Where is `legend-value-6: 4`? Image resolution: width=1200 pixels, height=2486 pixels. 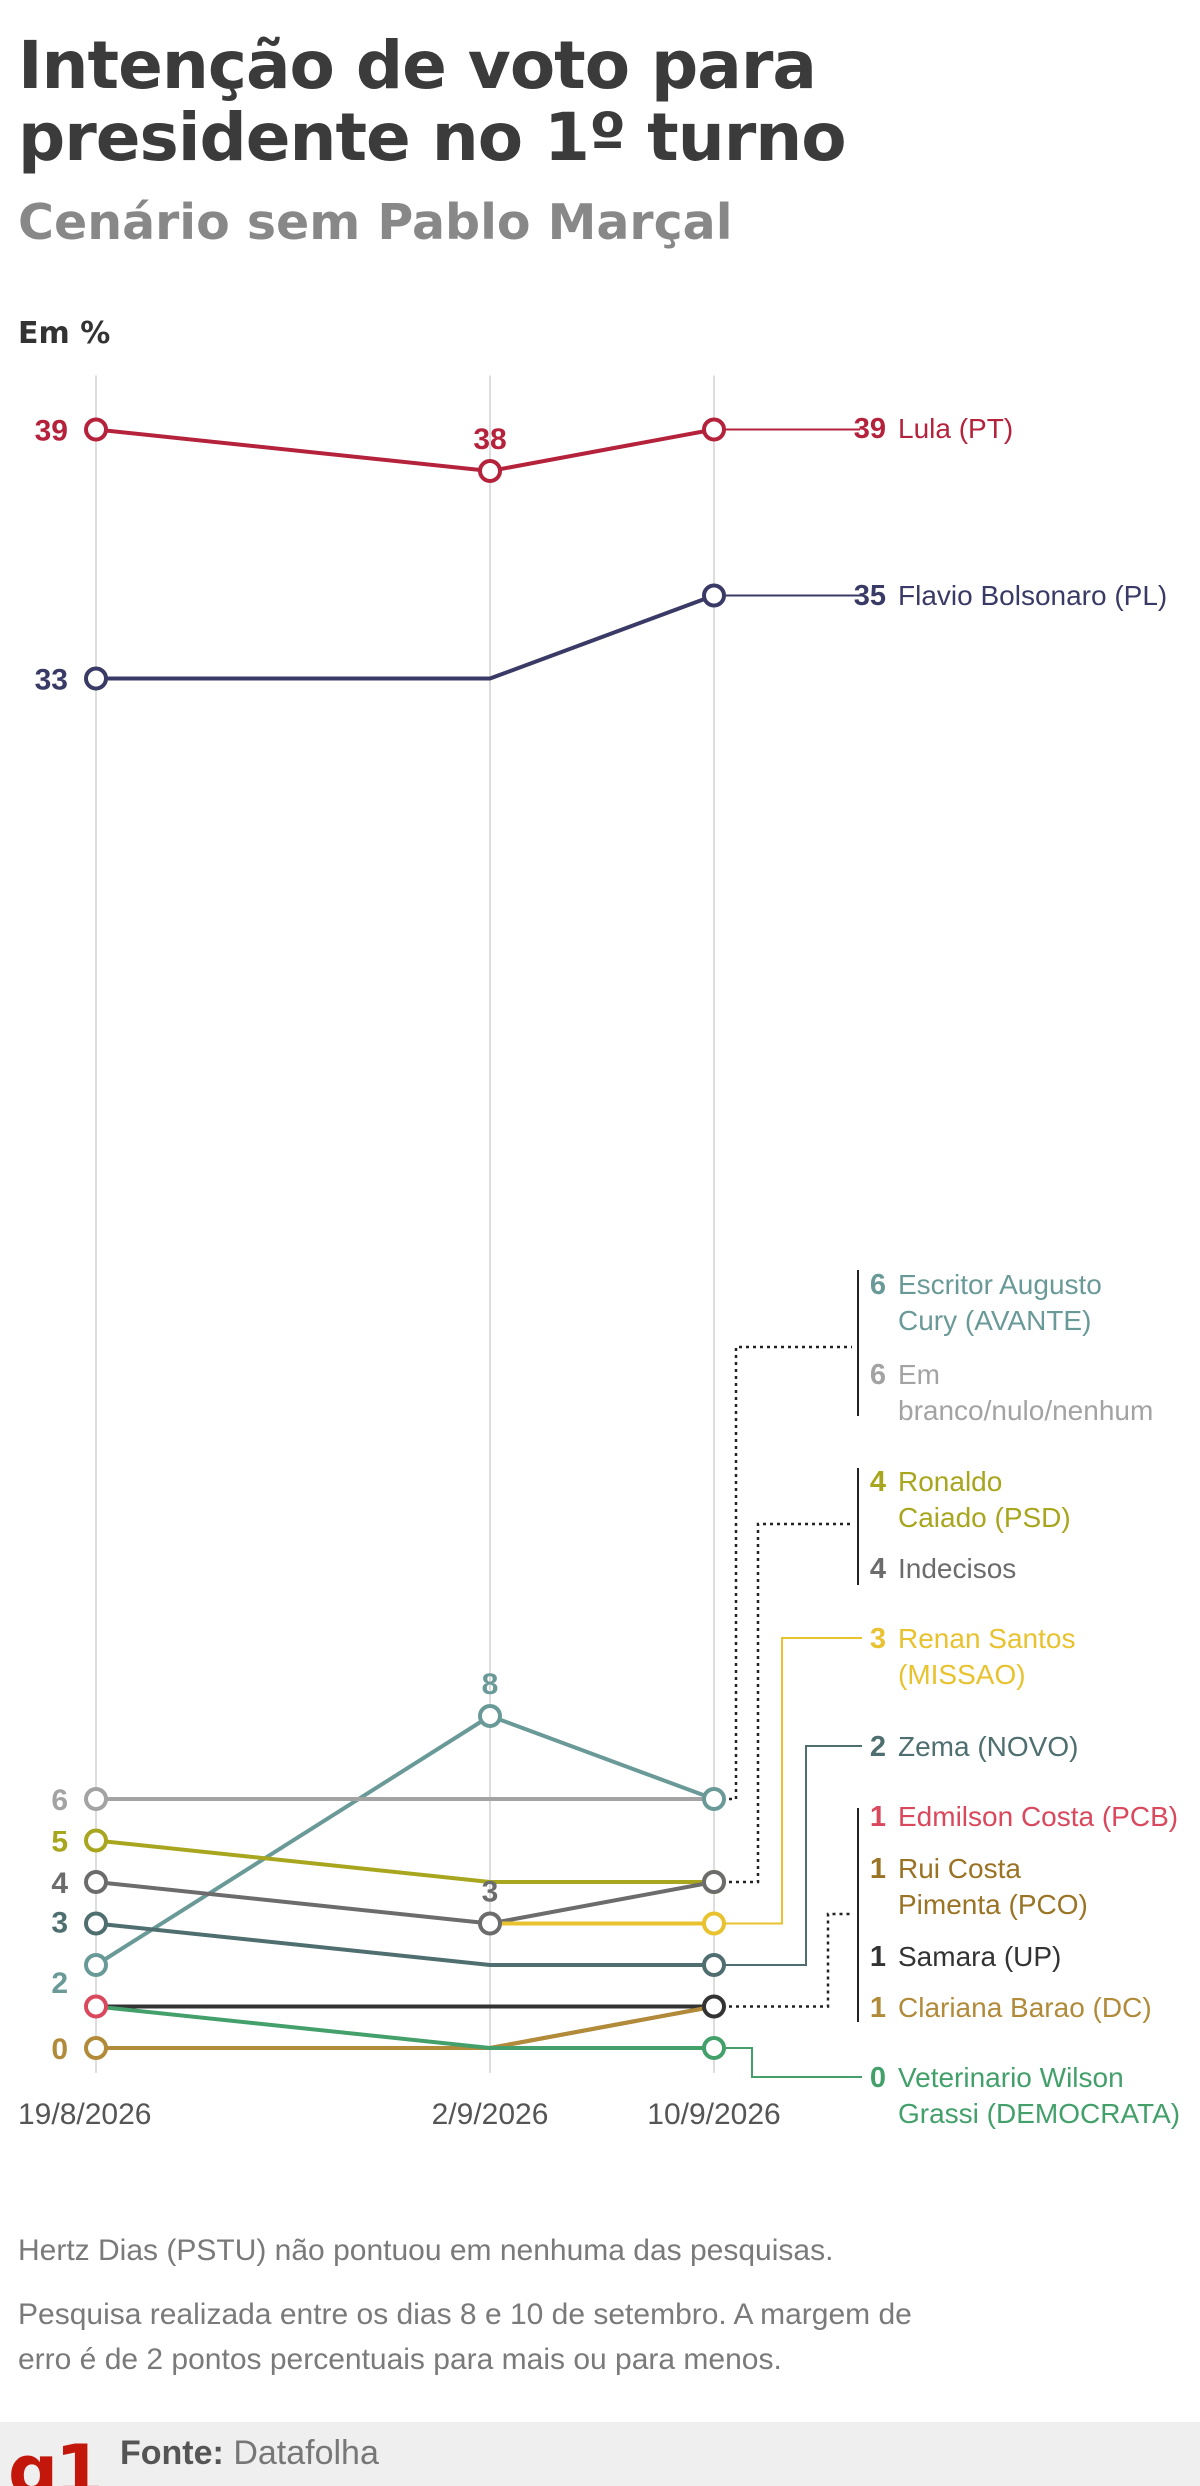
legend-value-6: 4 is located at coordinates (878, 1569).